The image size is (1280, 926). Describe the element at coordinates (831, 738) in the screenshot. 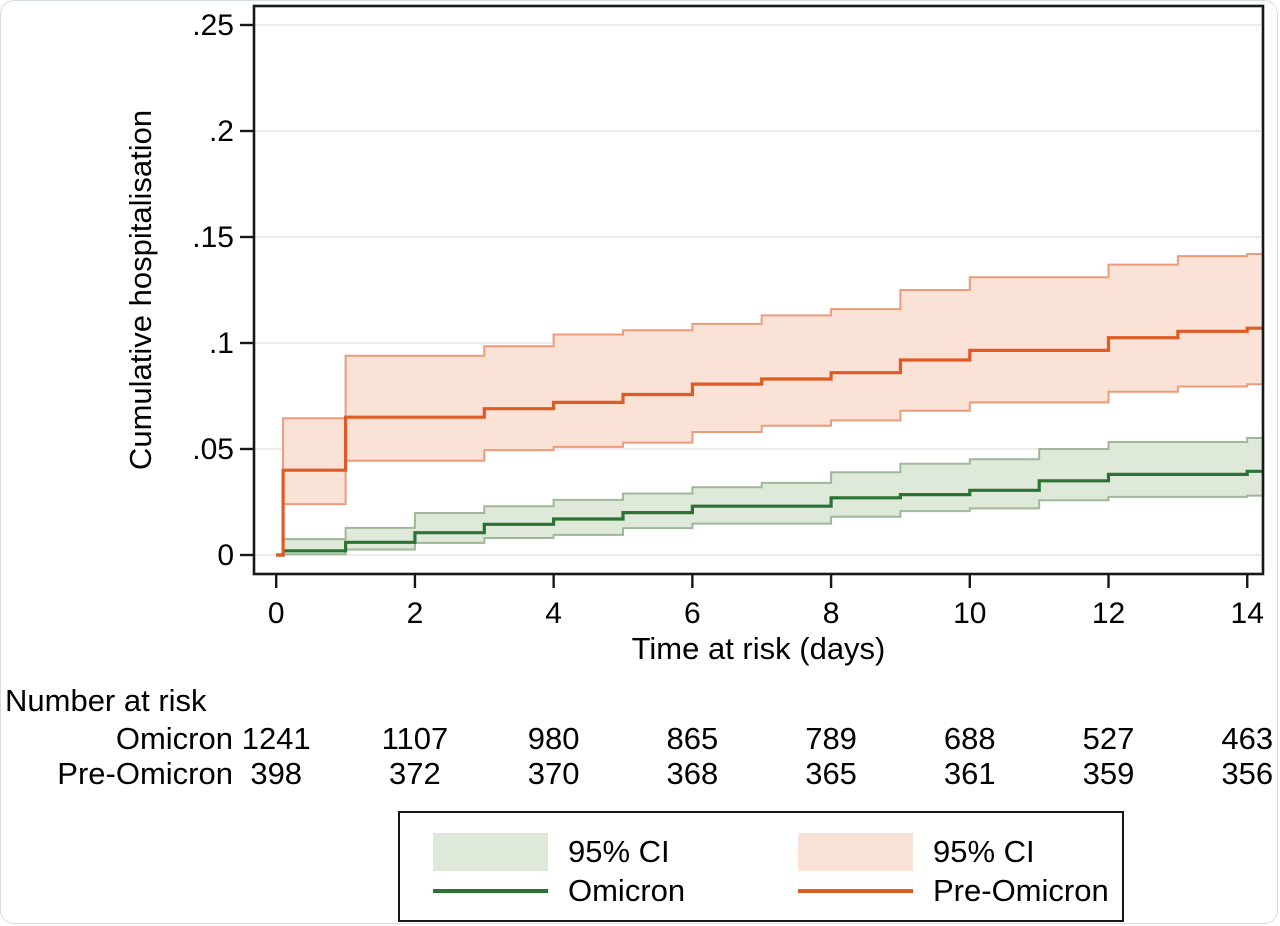

I see `svg-text: 789` at that location.